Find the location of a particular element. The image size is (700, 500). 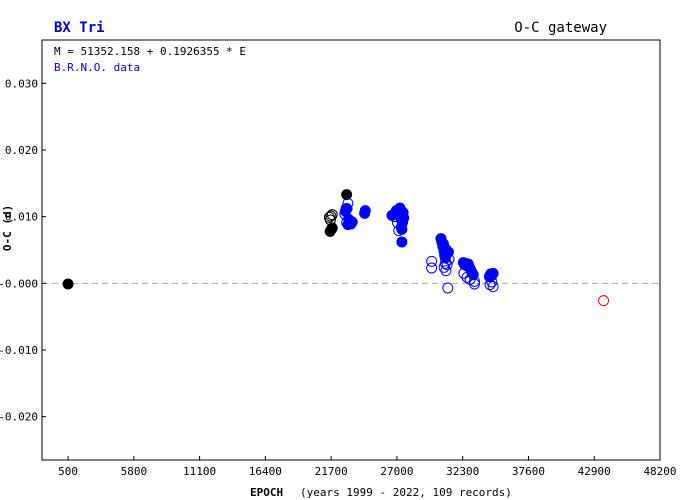

site-name-label: O-C gateway is located at coordinates (560, 28).